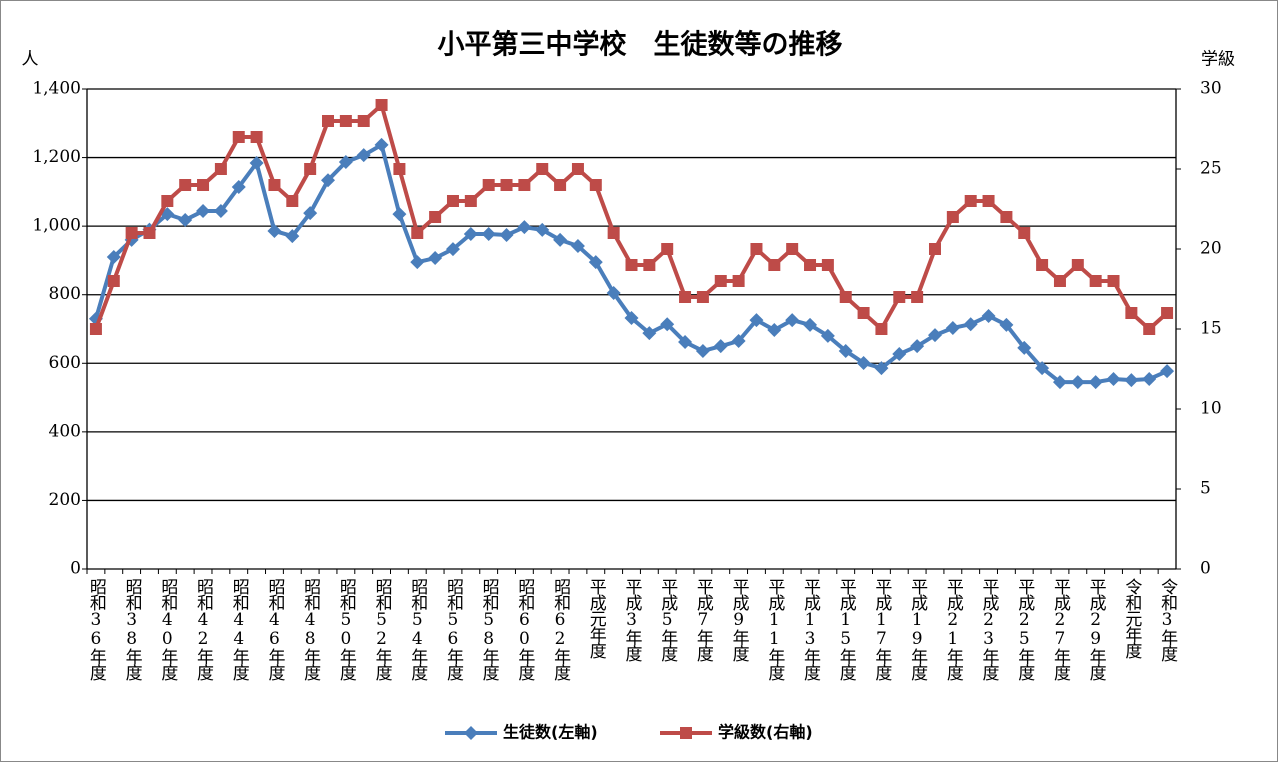 Image resolution: width=1278 pixels, height=762 pixels. Describe the element at coordinates (640, 45) in the screenshot. I see `chart-title: 小平第三中学校 生徒数等の推移` at that location.